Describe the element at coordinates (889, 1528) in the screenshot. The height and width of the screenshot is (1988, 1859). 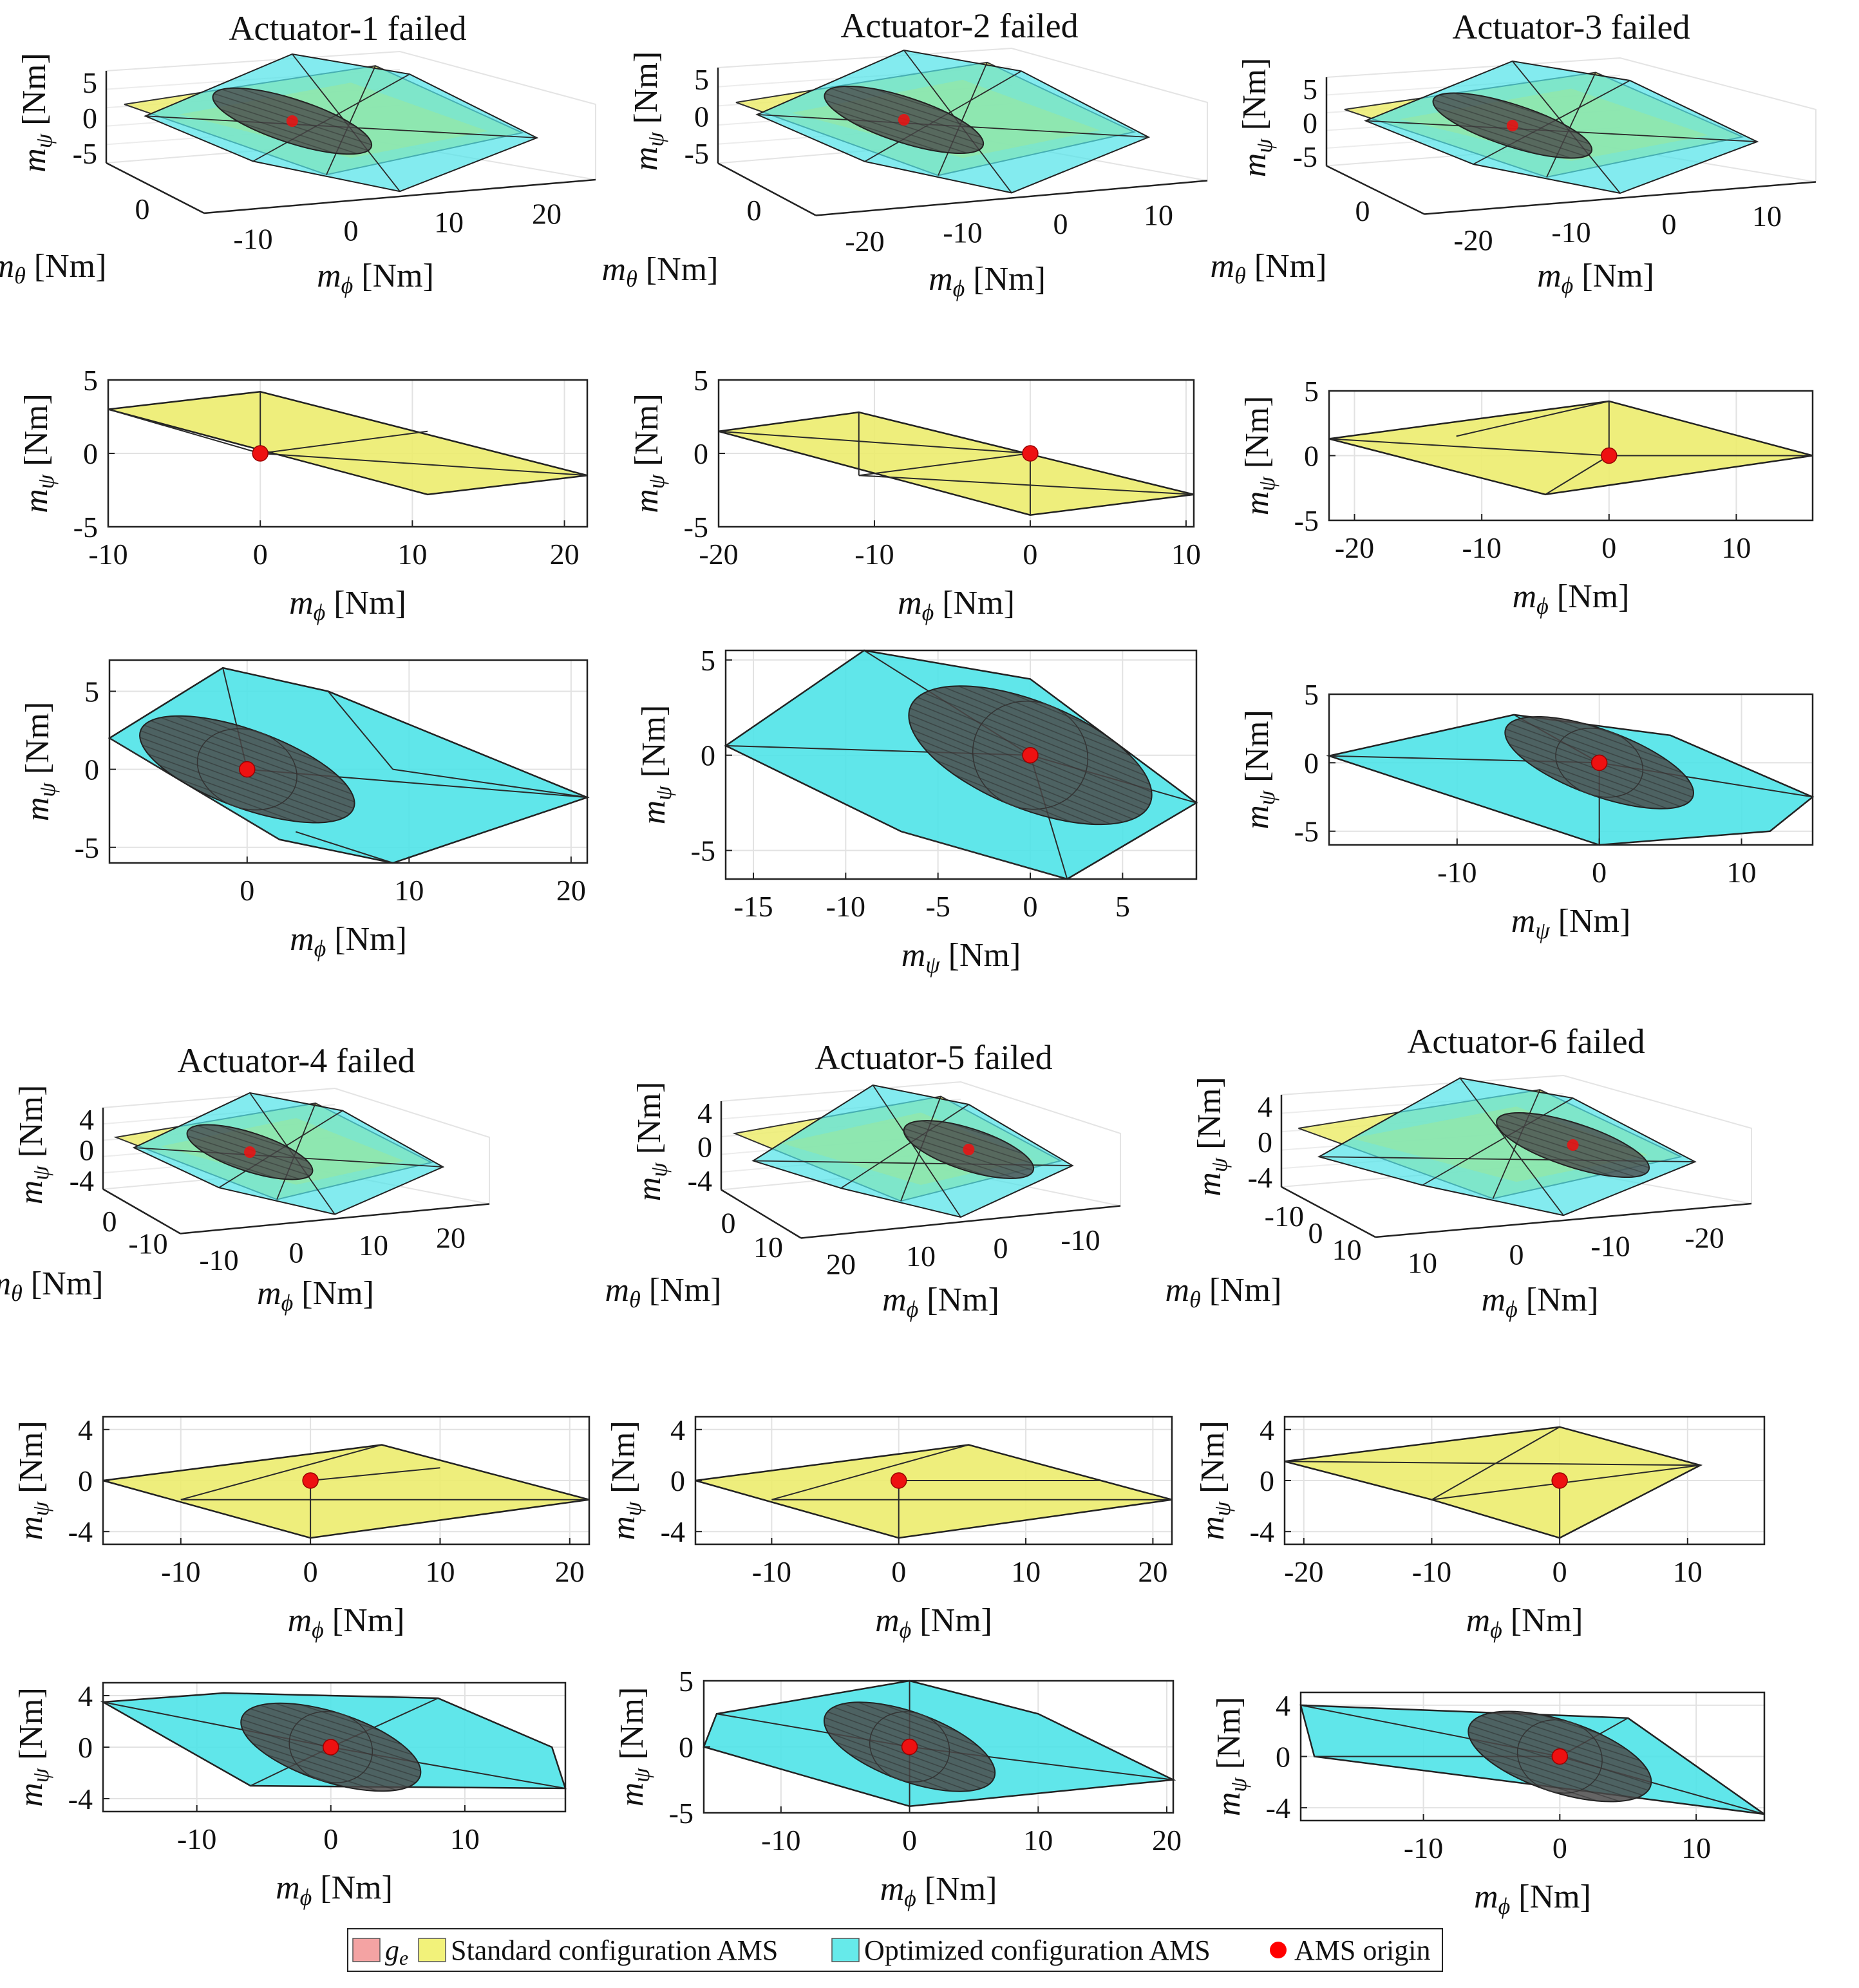
I see `panel-standard-group-5: -10 0 10 20 4 0 -4 mϕ [Nm] mψ [Nm]` at that location.